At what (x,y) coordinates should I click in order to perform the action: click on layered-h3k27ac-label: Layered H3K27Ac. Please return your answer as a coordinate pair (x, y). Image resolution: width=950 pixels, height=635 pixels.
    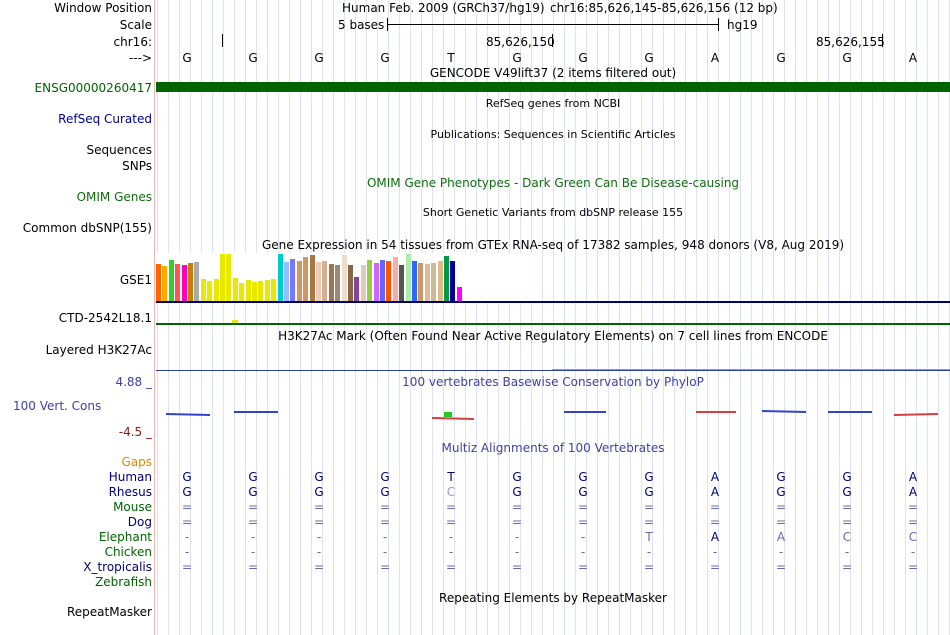
    Looking at the image, I should click on (98, 350).